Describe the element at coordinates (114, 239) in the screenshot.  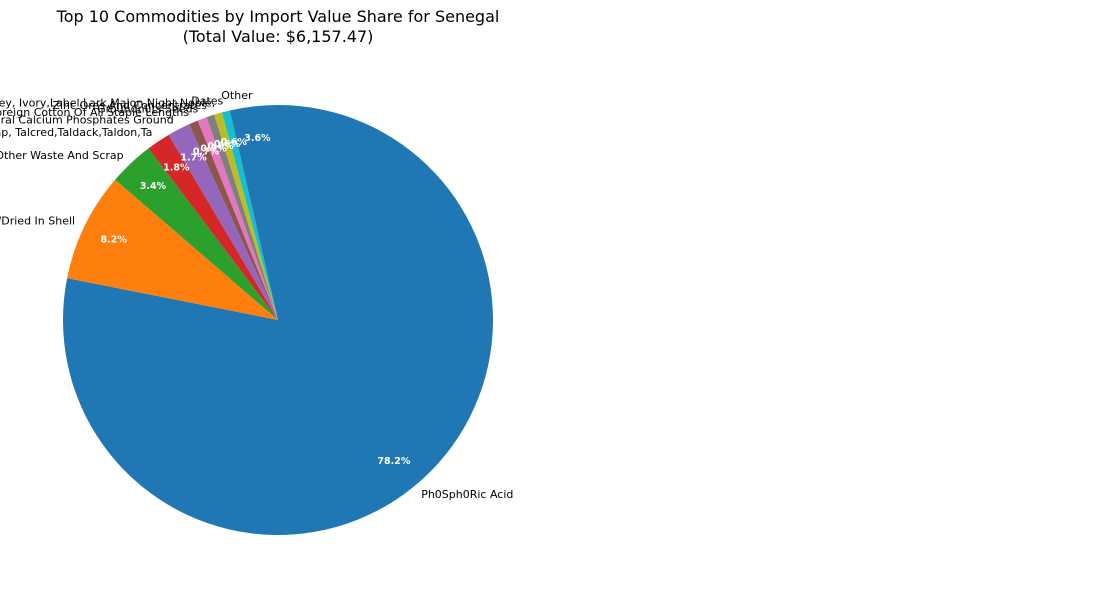
I see `slice-percent-label: 8.2%` at that location.